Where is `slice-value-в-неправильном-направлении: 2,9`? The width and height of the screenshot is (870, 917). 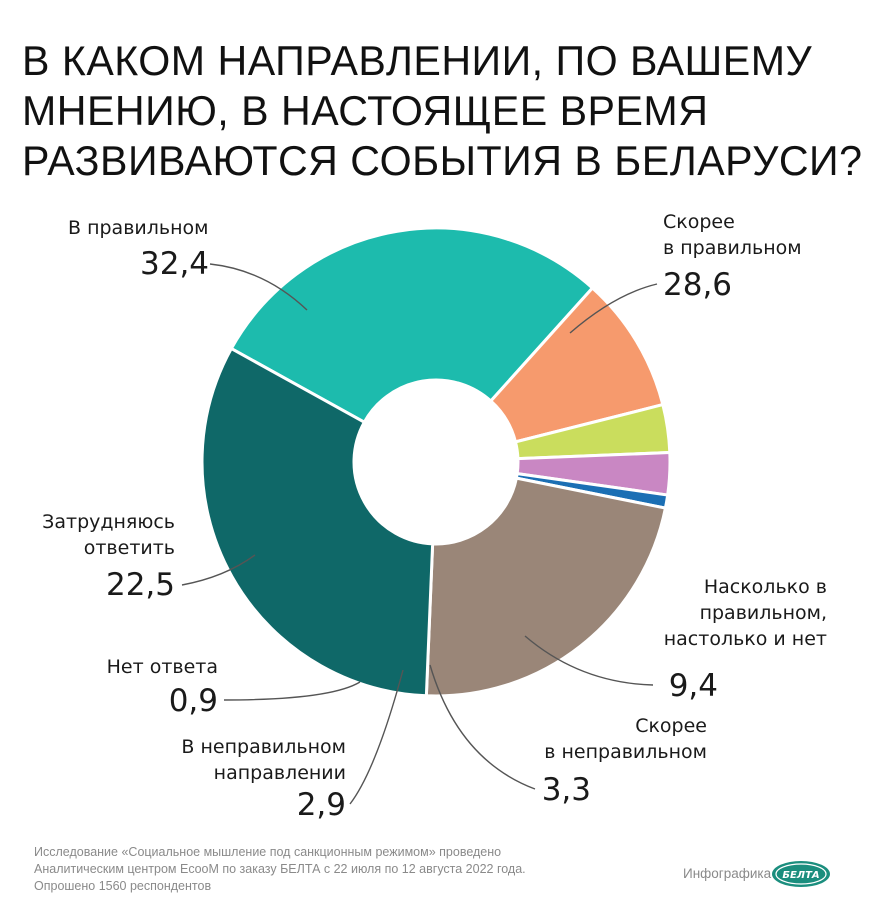 slice-value-в-неправильном-направлении: 2,9 is located at coordinates (321, 805).